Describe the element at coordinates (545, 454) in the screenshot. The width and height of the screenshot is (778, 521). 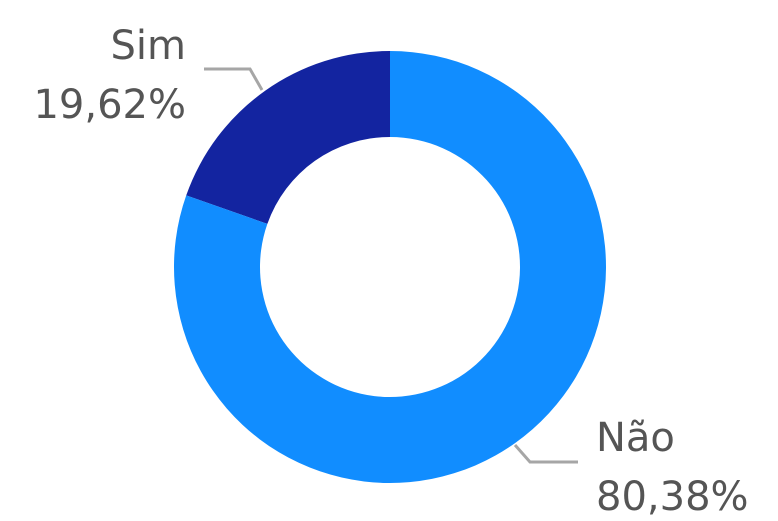
I see `leader-line-nao` at that location.